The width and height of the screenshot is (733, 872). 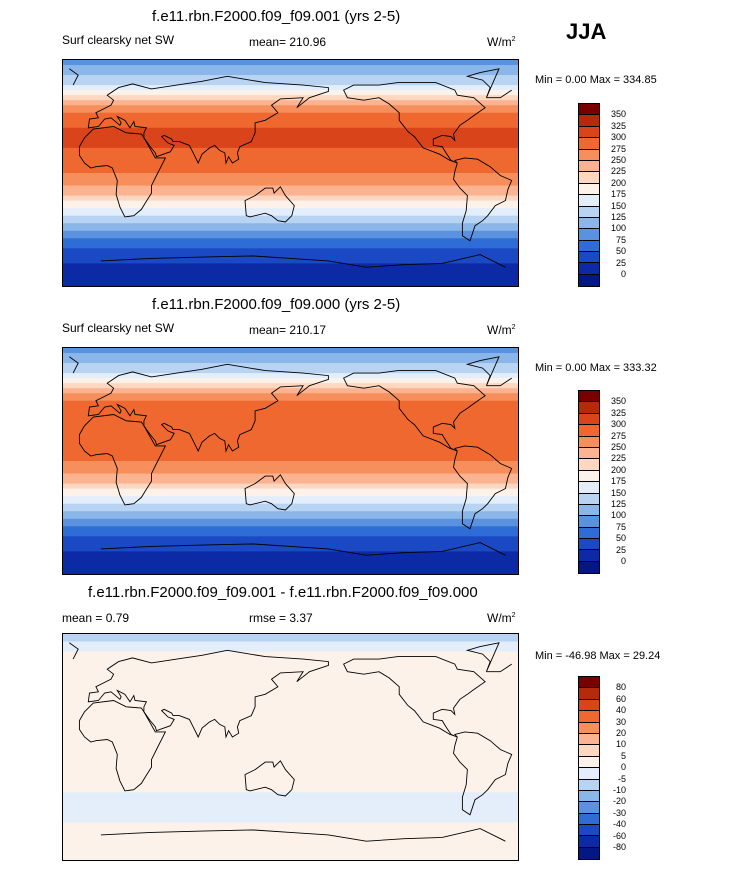 I want to click on coastline-north-america, so click(x=414, y=411).